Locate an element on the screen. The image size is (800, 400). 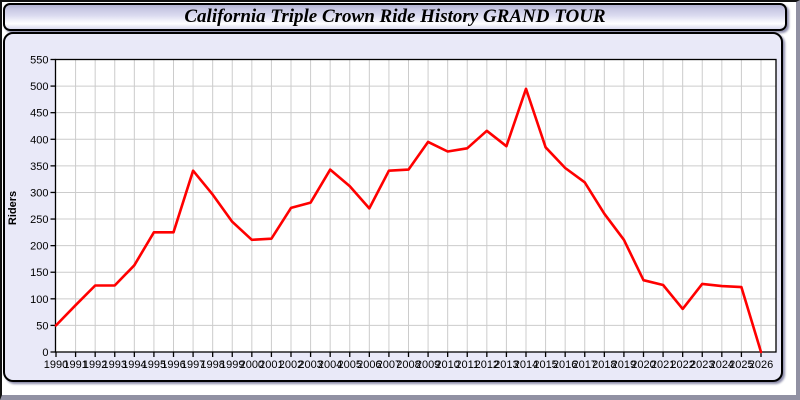
x-tick-label: 2006 is located at coordinates (369, 365).